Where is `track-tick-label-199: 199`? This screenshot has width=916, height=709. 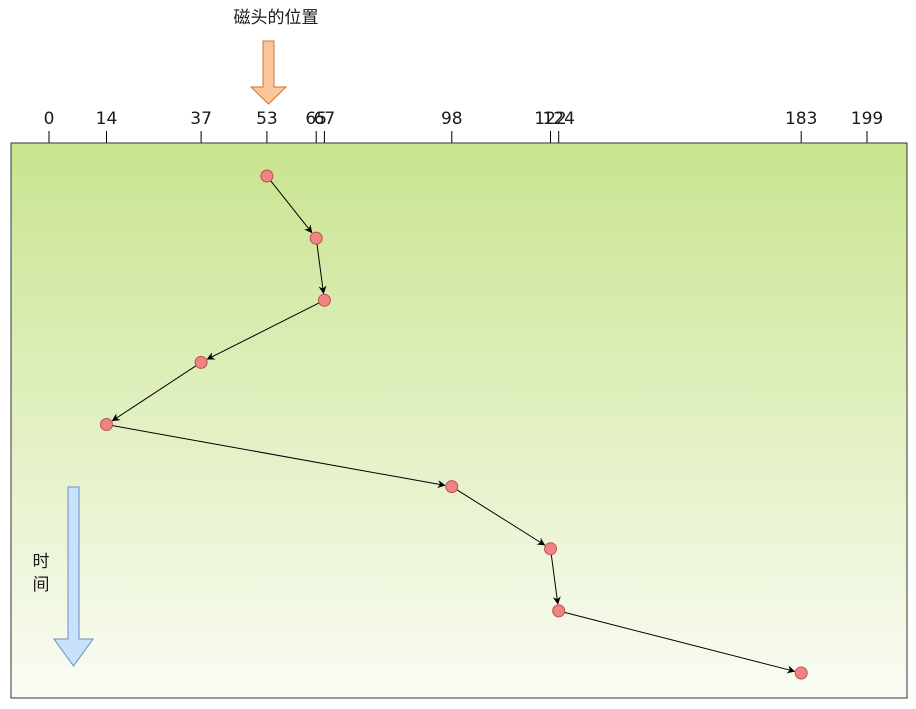 track-tick-label-199: 199 is located at coordinates (867, 119).